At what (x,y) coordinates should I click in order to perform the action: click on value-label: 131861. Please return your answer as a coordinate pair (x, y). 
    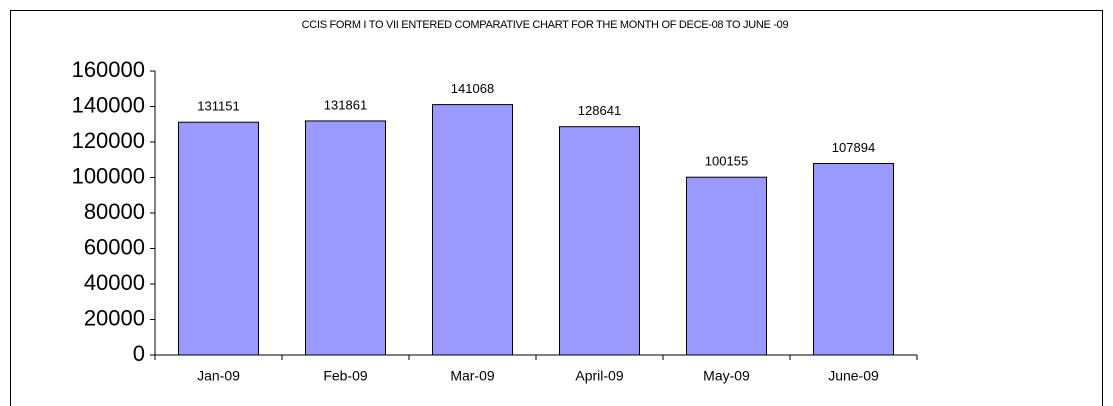
    Looking at the image, I should click on (345, 104).